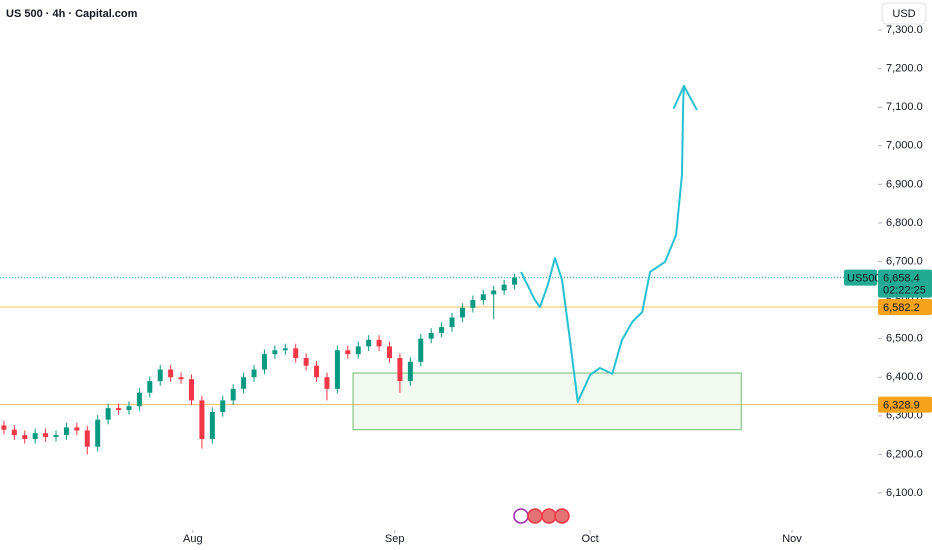  Describe the element at coordinates (72, 14) in the screenshot. I see `chart-title: US 500 · 4h · Capital.com` at that location.